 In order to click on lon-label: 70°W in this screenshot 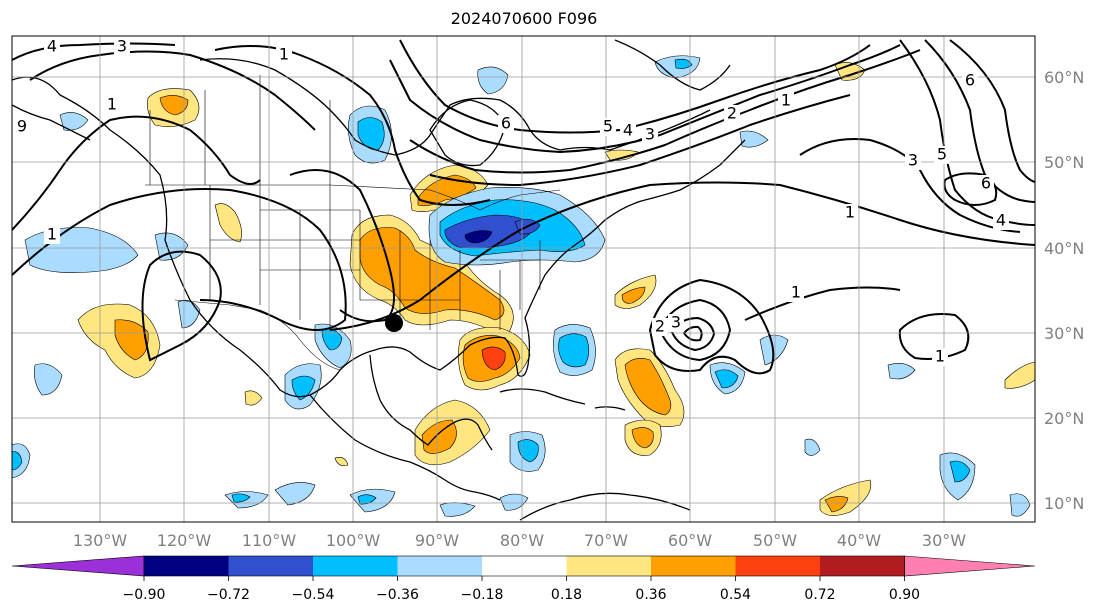, I will do `click(606, 540)`.